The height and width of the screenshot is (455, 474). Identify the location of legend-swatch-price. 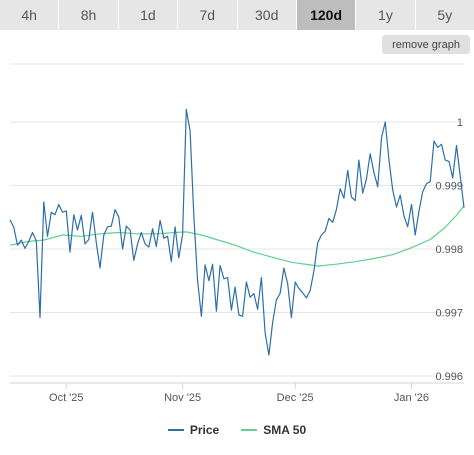
(175, 430).